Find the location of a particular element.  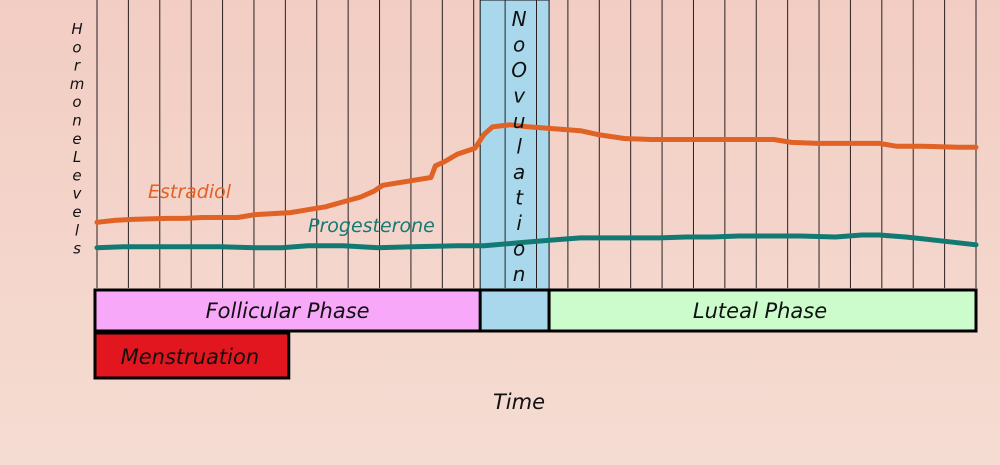

ovulation-label-letter: a is located at coordinates (519, 172).